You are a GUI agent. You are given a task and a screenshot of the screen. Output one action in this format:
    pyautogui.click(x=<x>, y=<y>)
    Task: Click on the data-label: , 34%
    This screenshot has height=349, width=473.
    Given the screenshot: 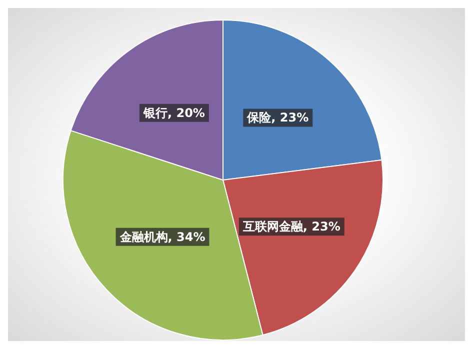 What is the action you would take?
    pyautogui.click(x=187, y=237)
    